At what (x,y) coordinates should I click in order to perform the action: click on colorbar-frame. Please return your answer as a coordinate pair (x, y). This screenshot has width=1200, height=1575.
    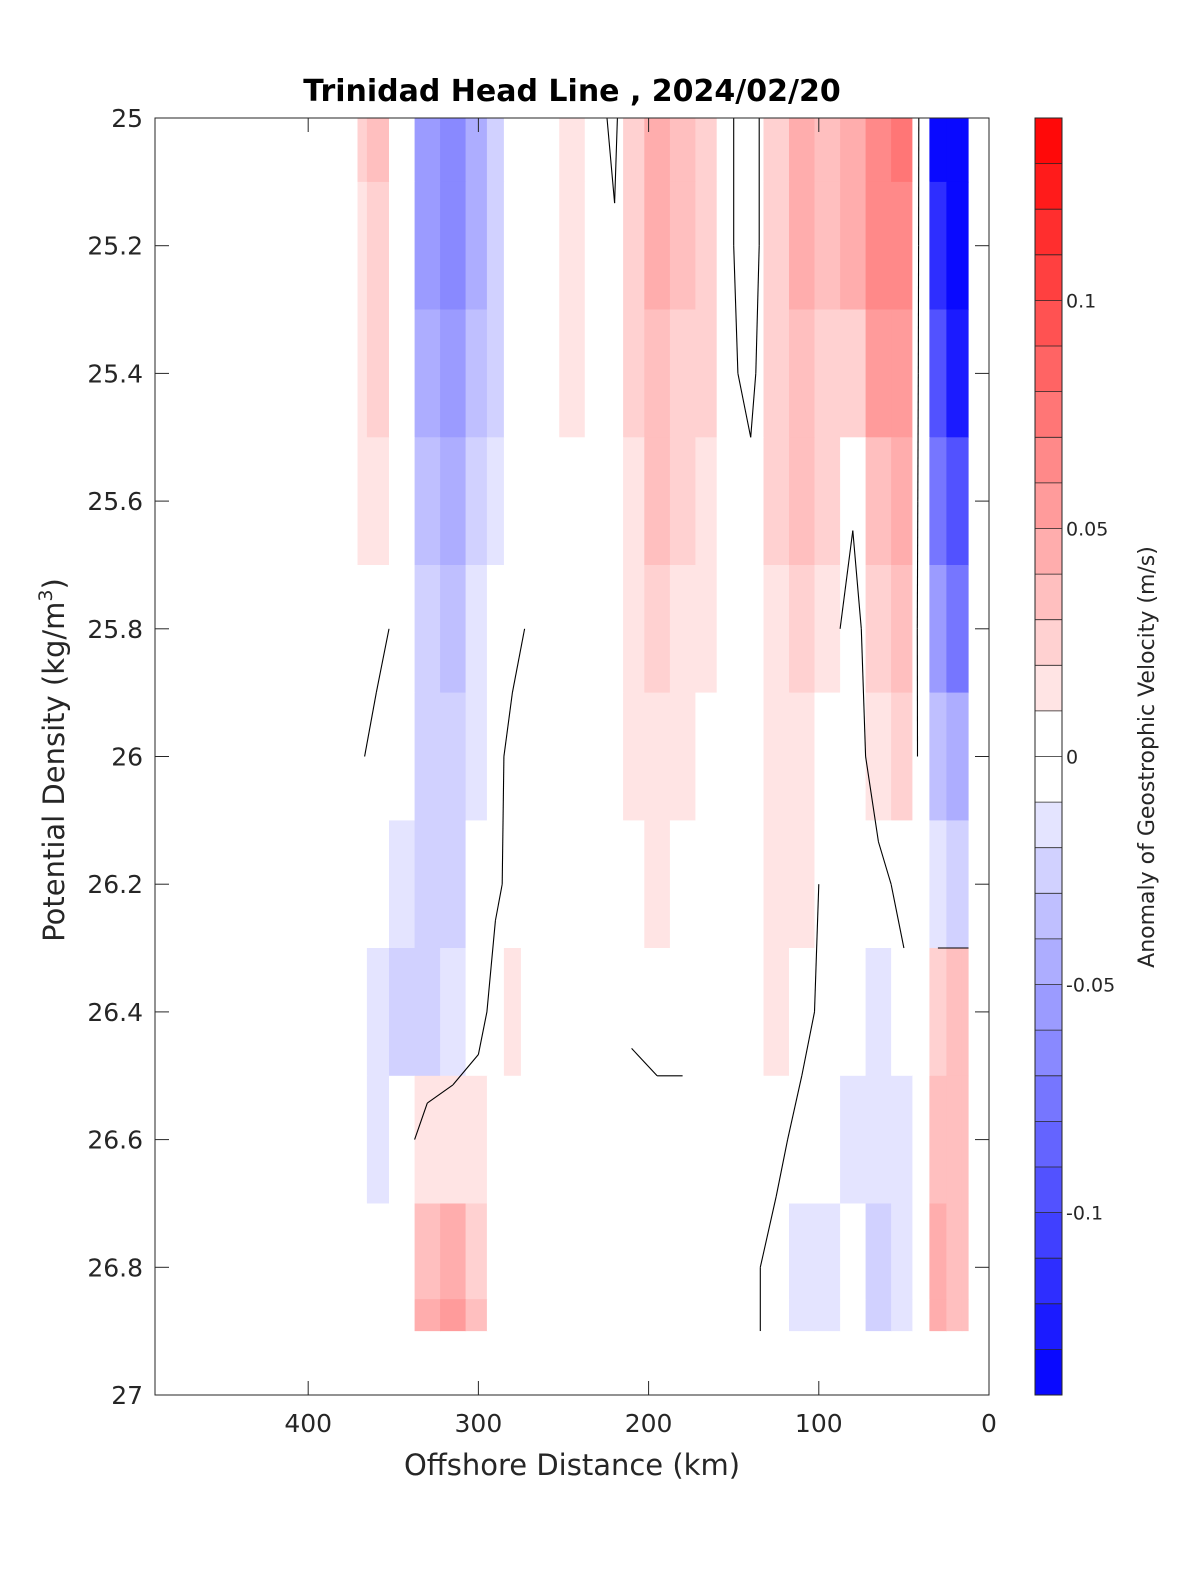
    Looking at the image, I should click on (1048, 756).